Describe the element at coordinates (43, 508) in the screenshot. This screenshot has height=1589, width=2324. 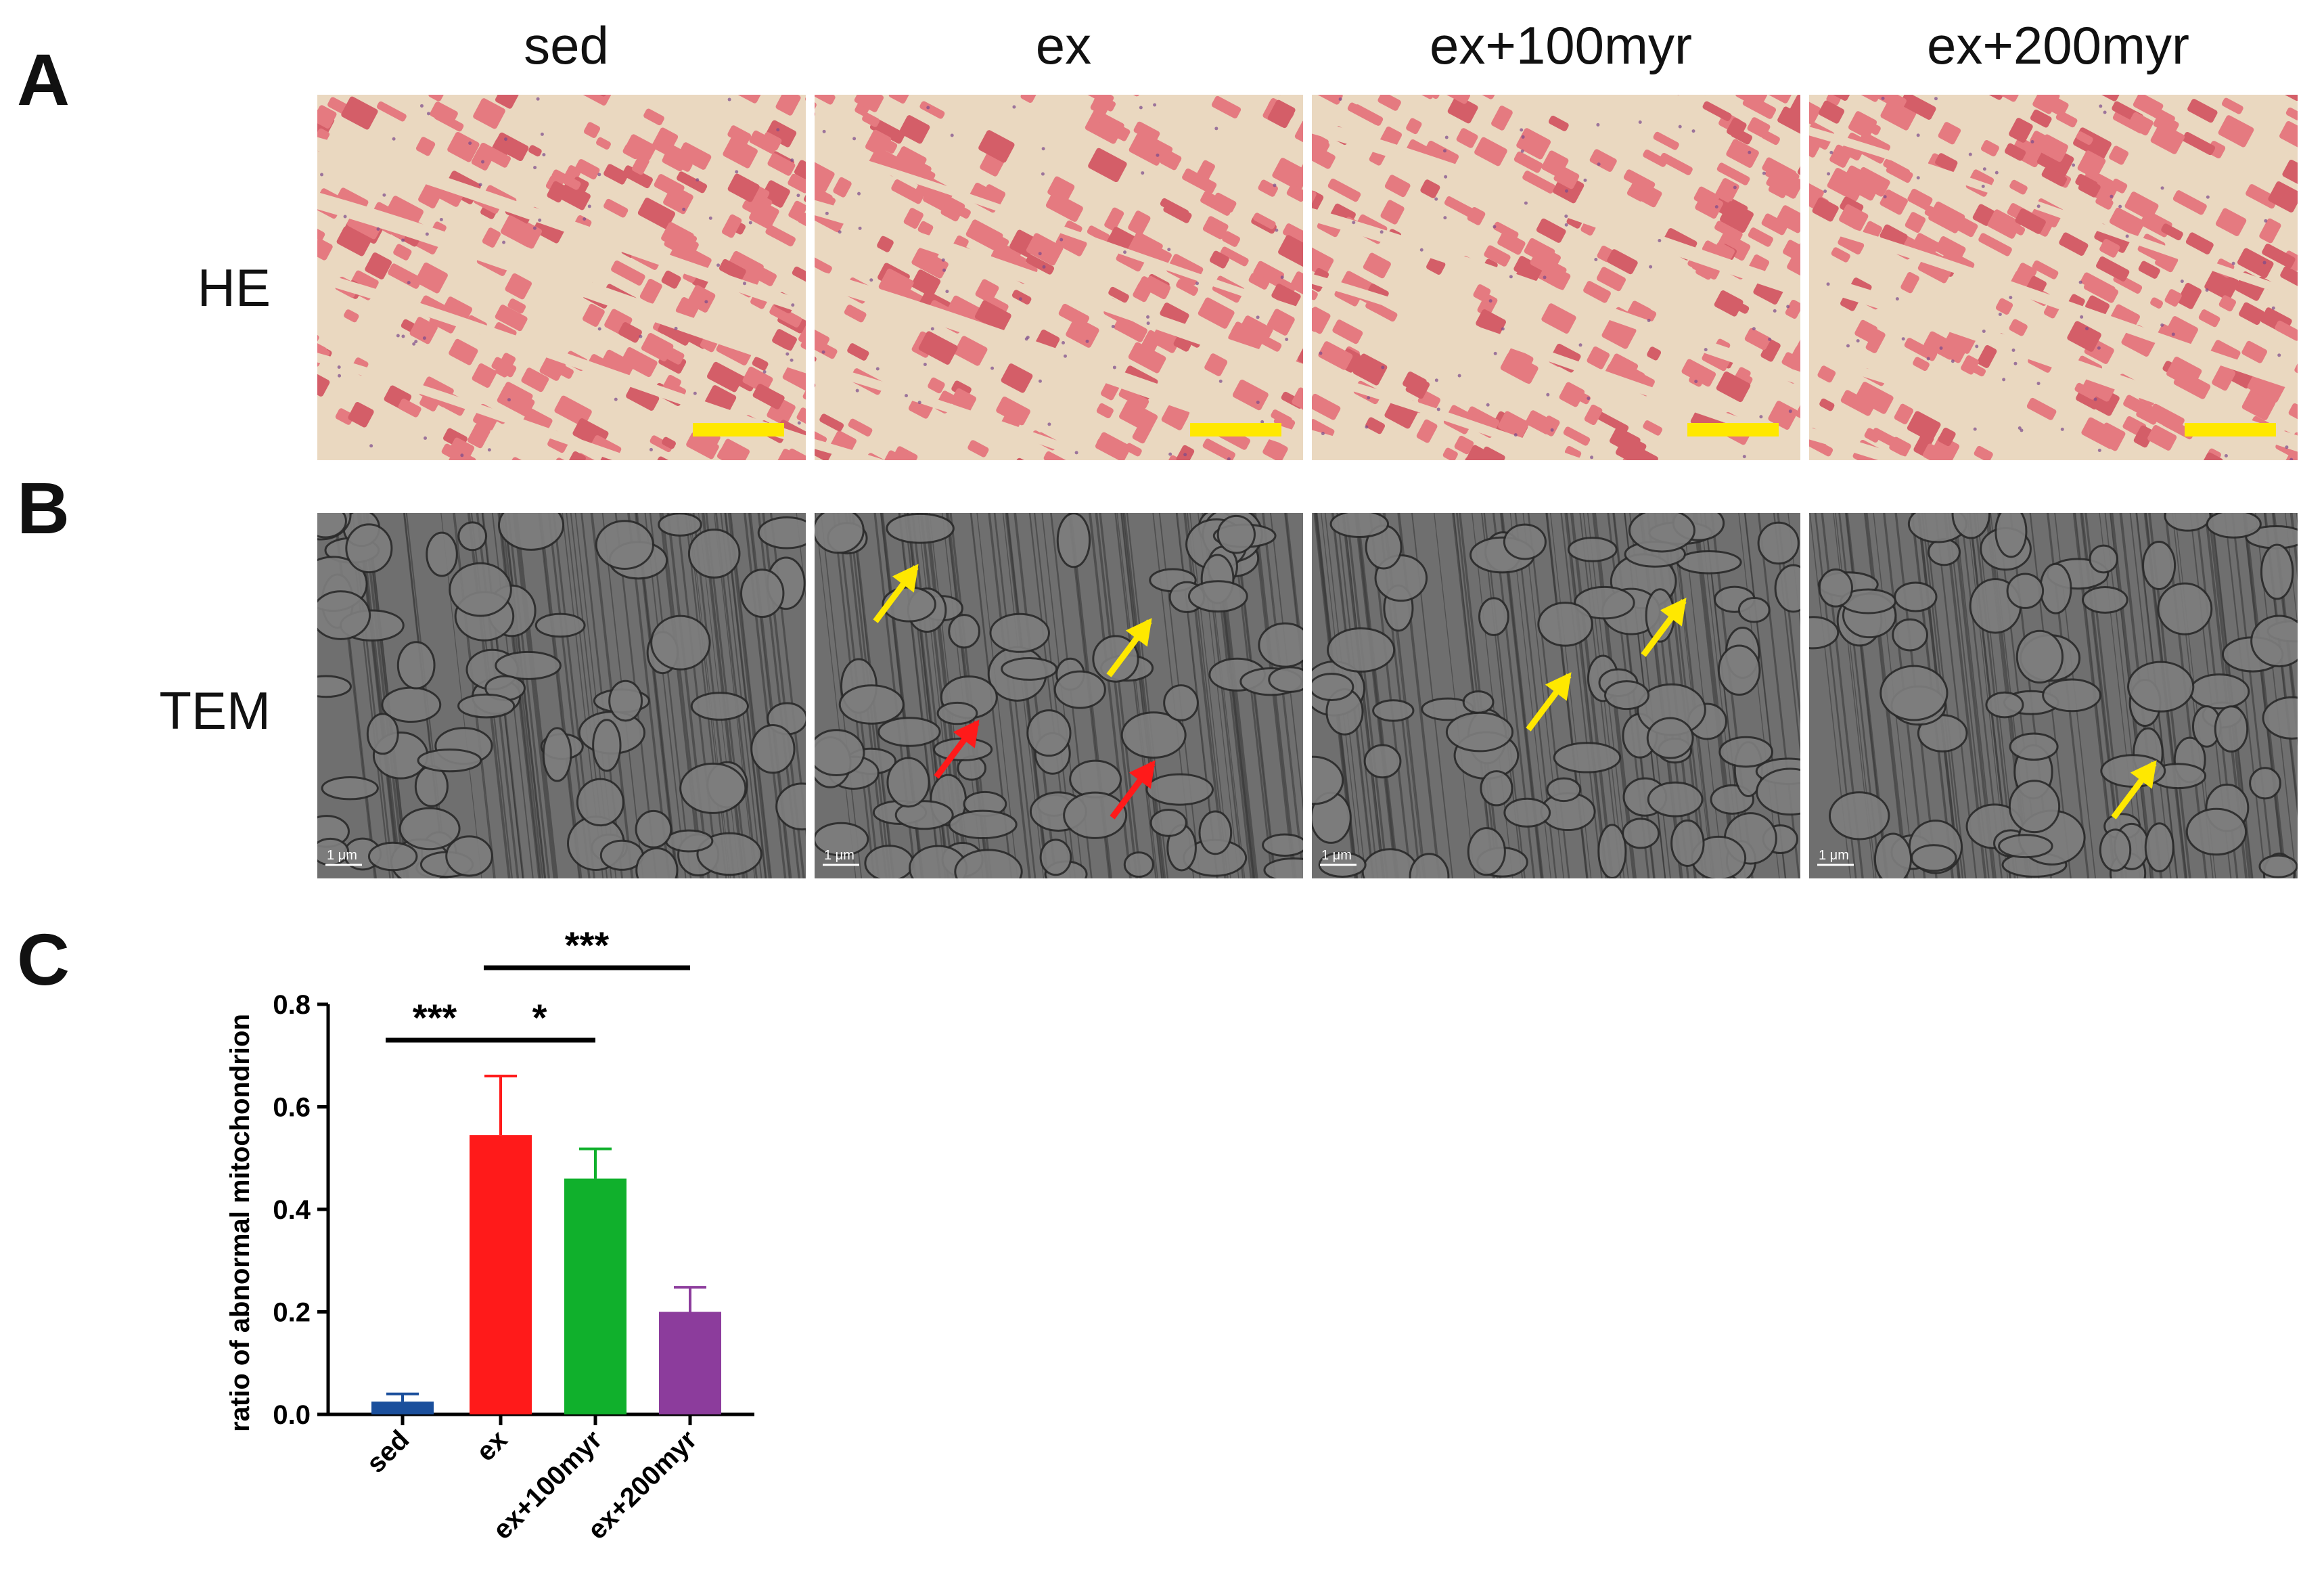
I see `panel-letter-b: B` at that location.